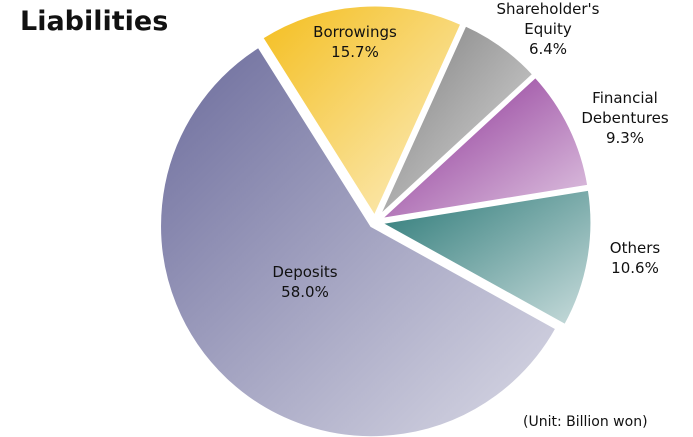  What do you see at coordinates (305, 292) in the screenshot?
I see `value-label: 58.0%` at bounding box center [305, 292].